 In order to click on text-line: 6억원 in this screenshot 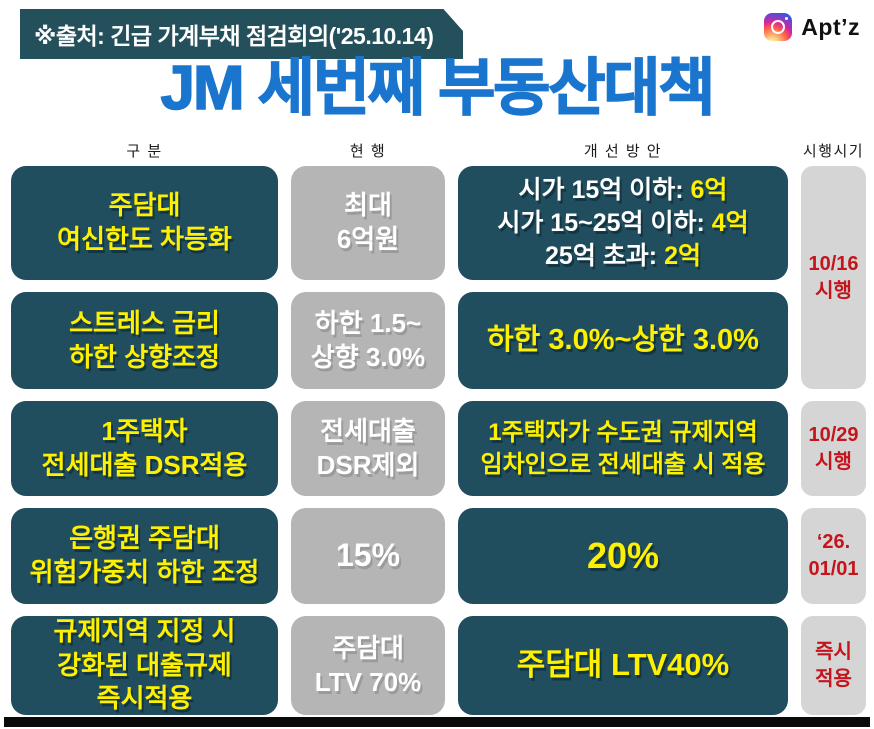, I will do `click(368, 239)`.